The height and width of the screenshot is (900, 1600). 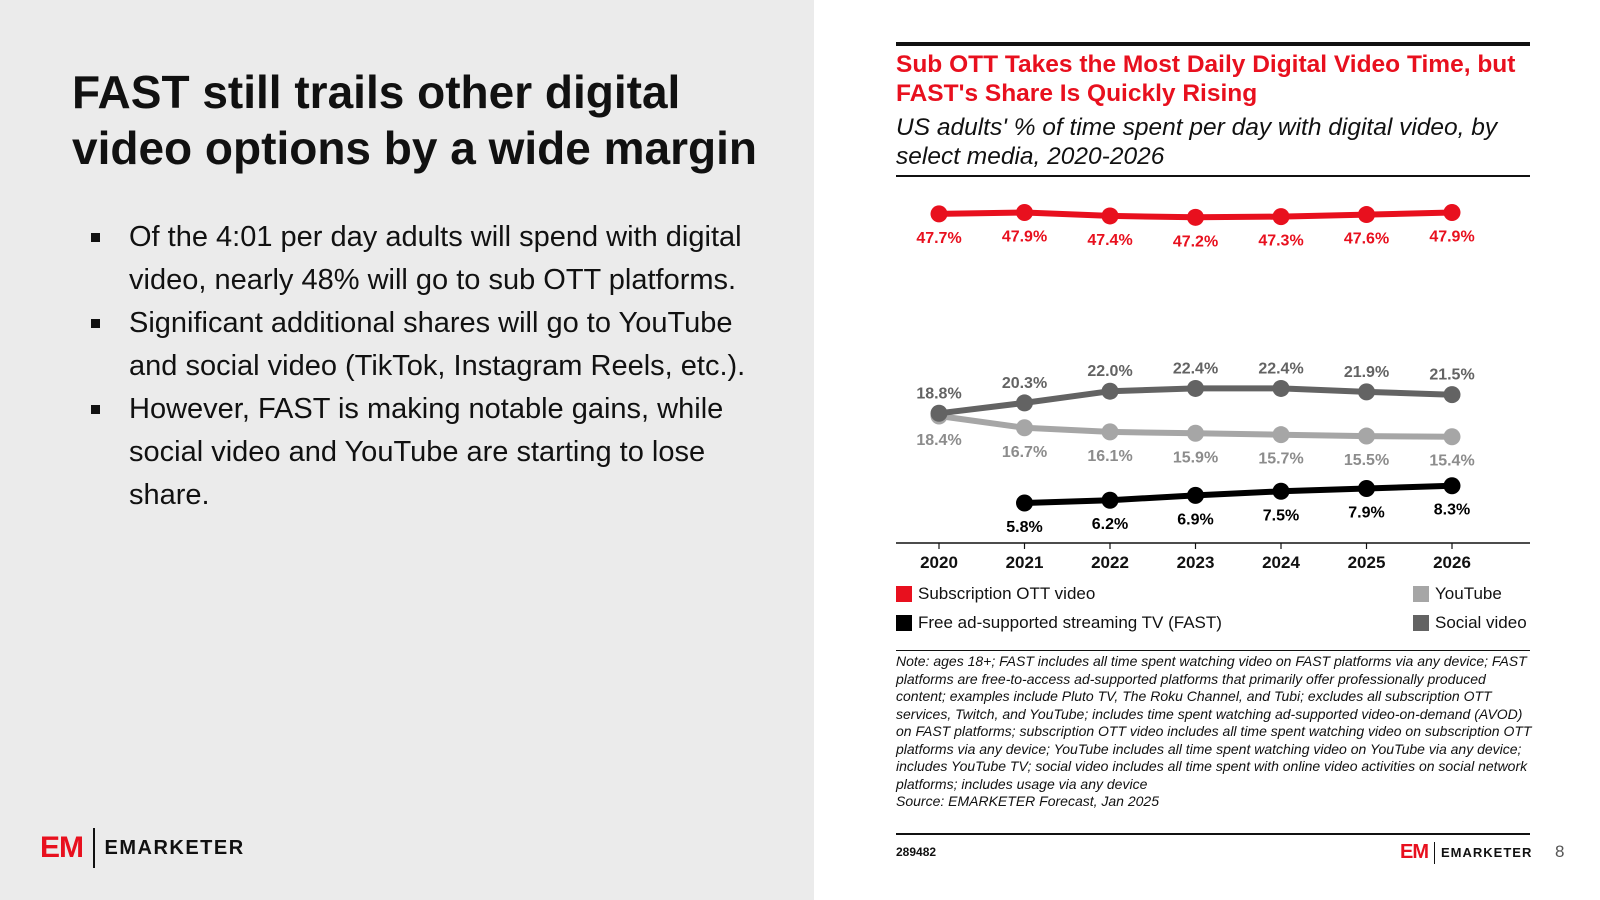 What do you see at coordinates (1110, 524) in the screenshot?
I see `data-label-free-ad-supported-streaming-tv-fast: 6.2%` at bounding box center [1110, 524].